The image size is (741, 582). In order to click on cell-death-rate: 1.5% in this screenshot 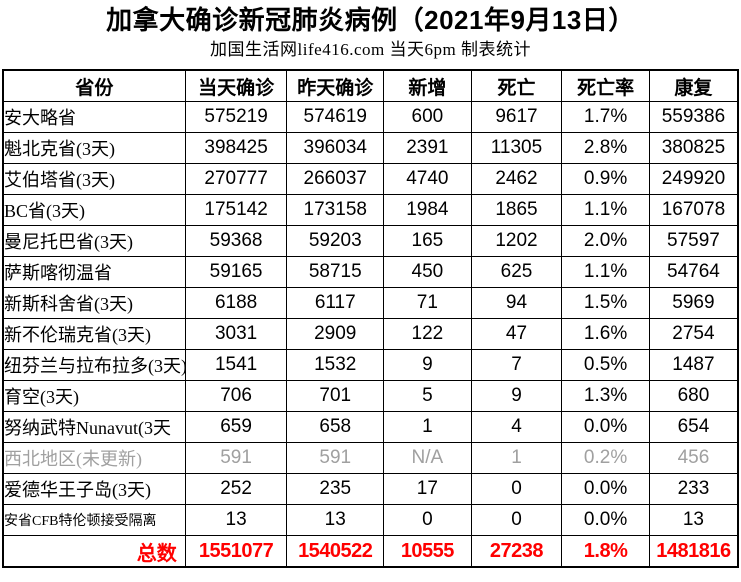, I will do `click(605, 303)`.